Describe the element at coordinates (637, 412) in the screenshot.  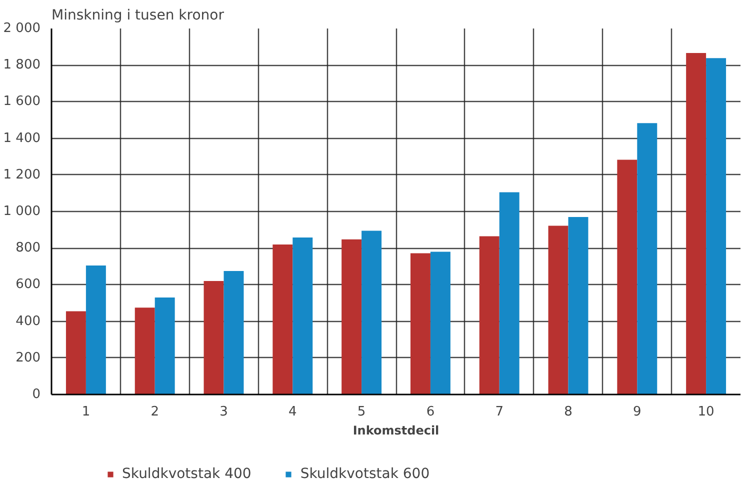
I see `x-tick-label: 9` at that location.